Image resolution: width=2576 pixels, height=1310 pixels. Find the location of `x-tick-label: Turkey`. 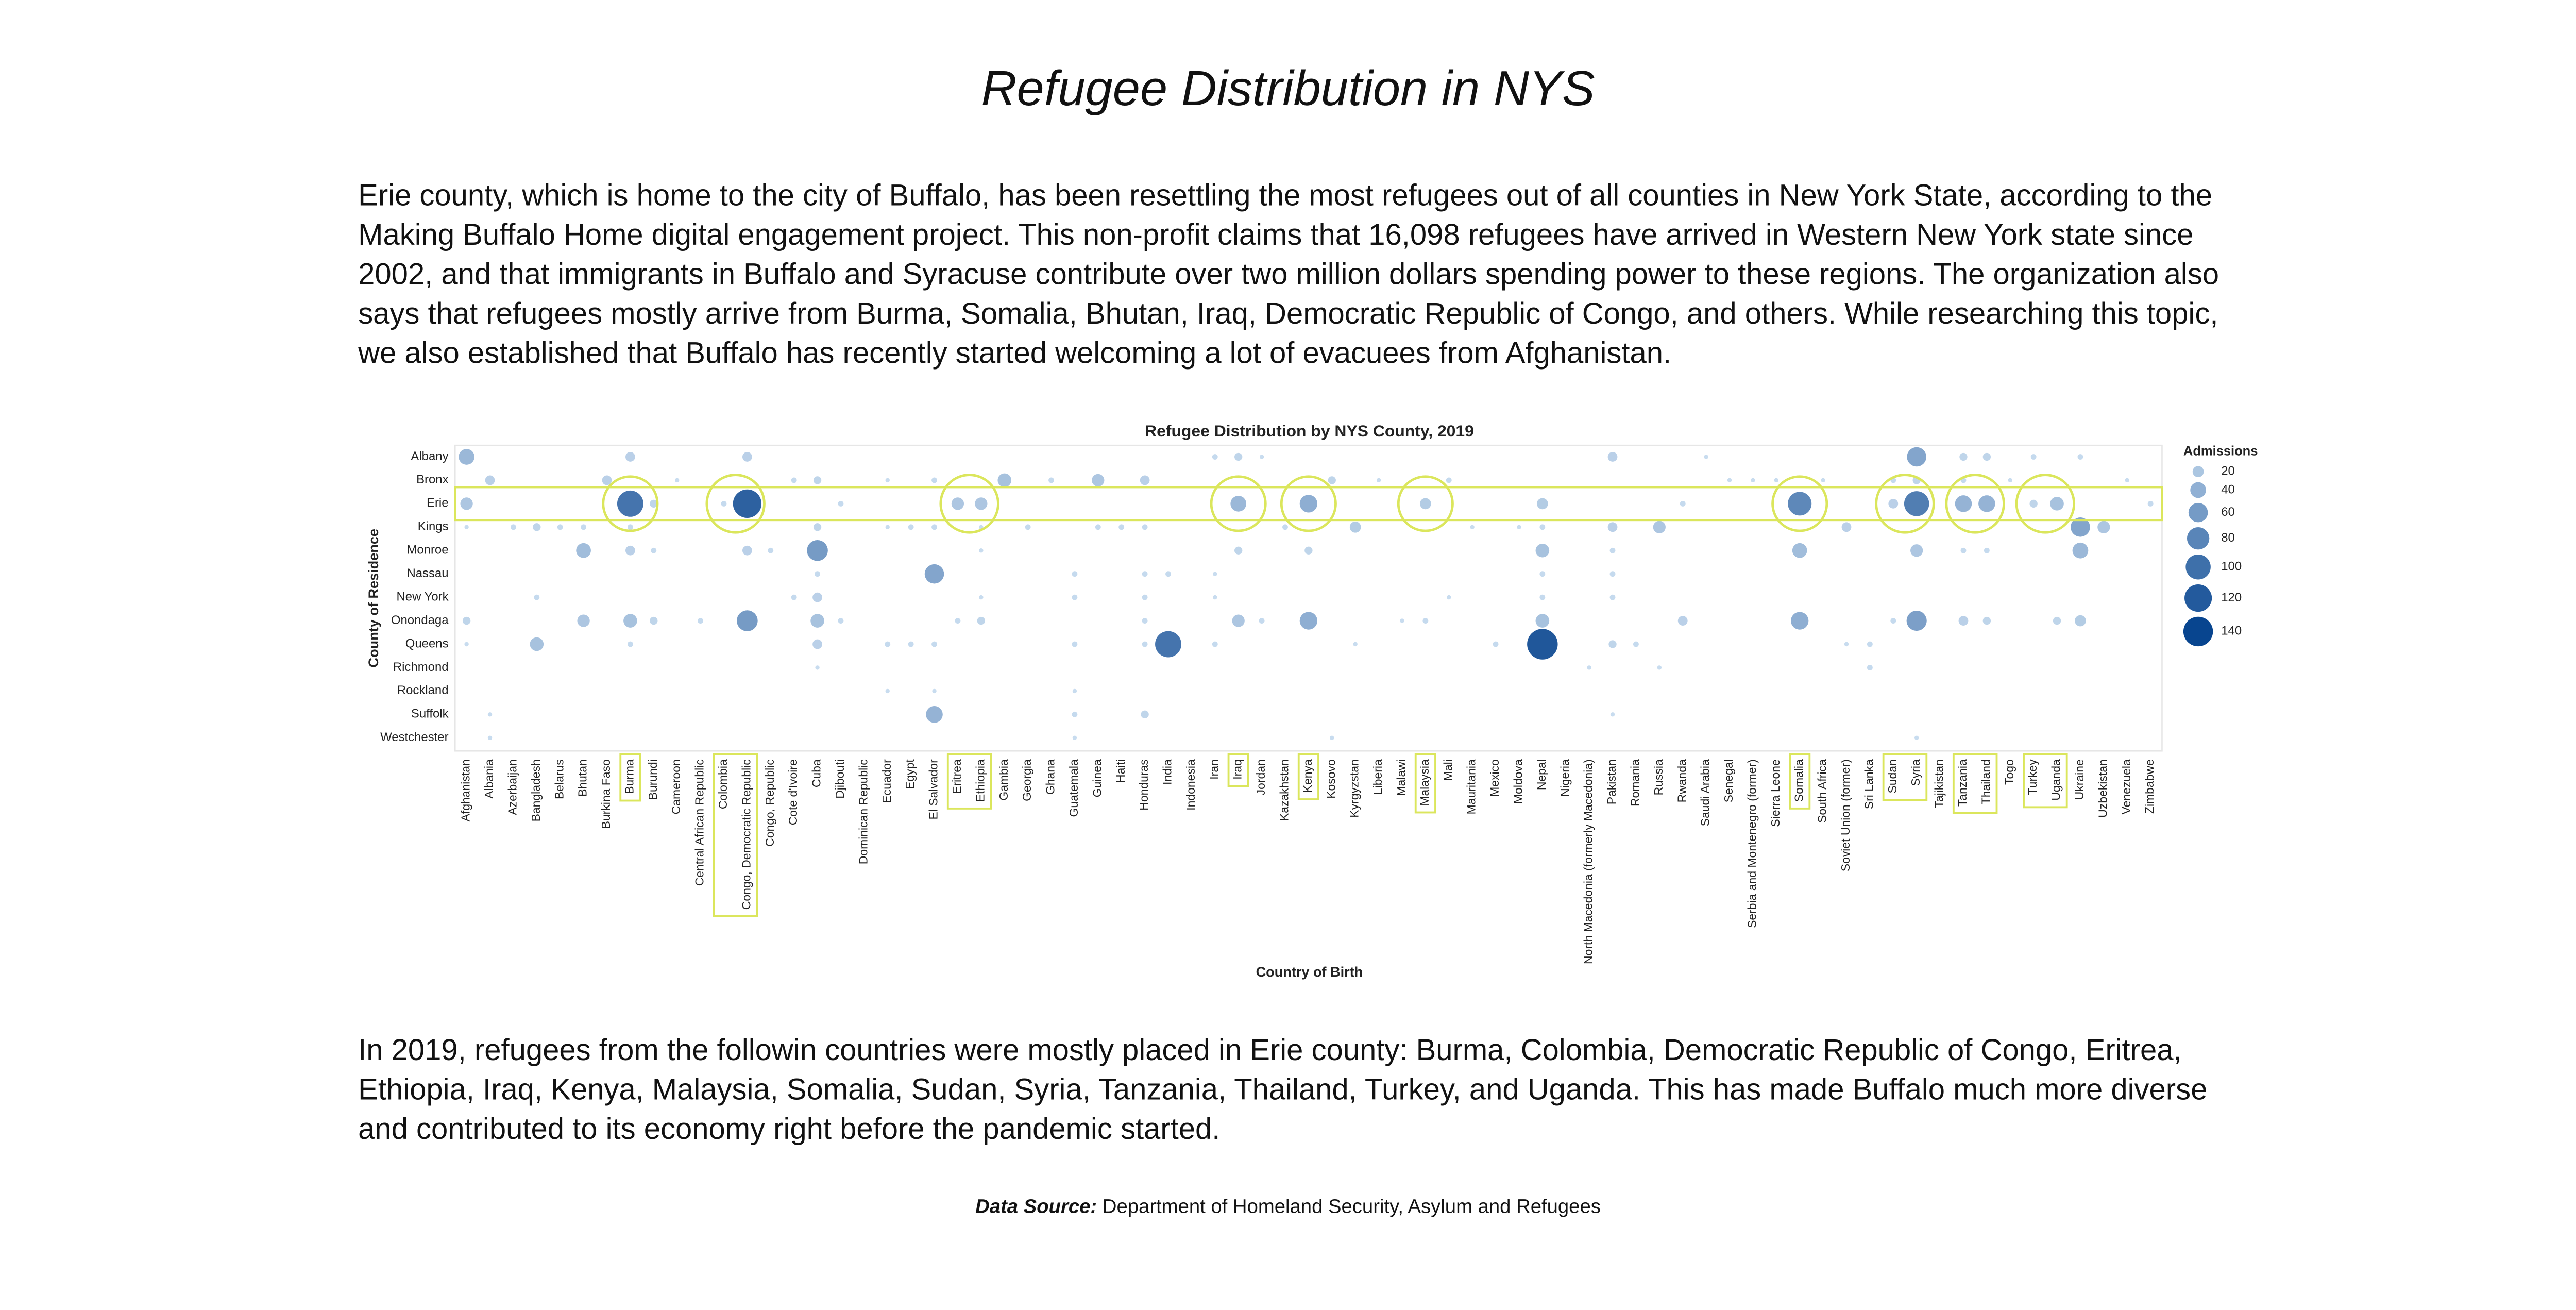

x-tick-label: Turkey is located at coordinates (2032, 777).